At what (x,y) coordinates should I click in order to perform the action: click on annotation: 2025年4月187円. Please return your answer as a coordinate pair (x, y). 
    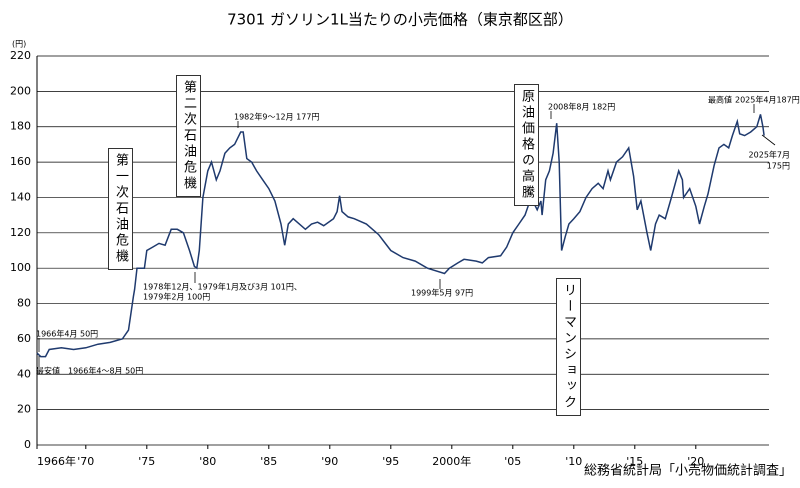
    Looking at the image, I should click on (767, 100).